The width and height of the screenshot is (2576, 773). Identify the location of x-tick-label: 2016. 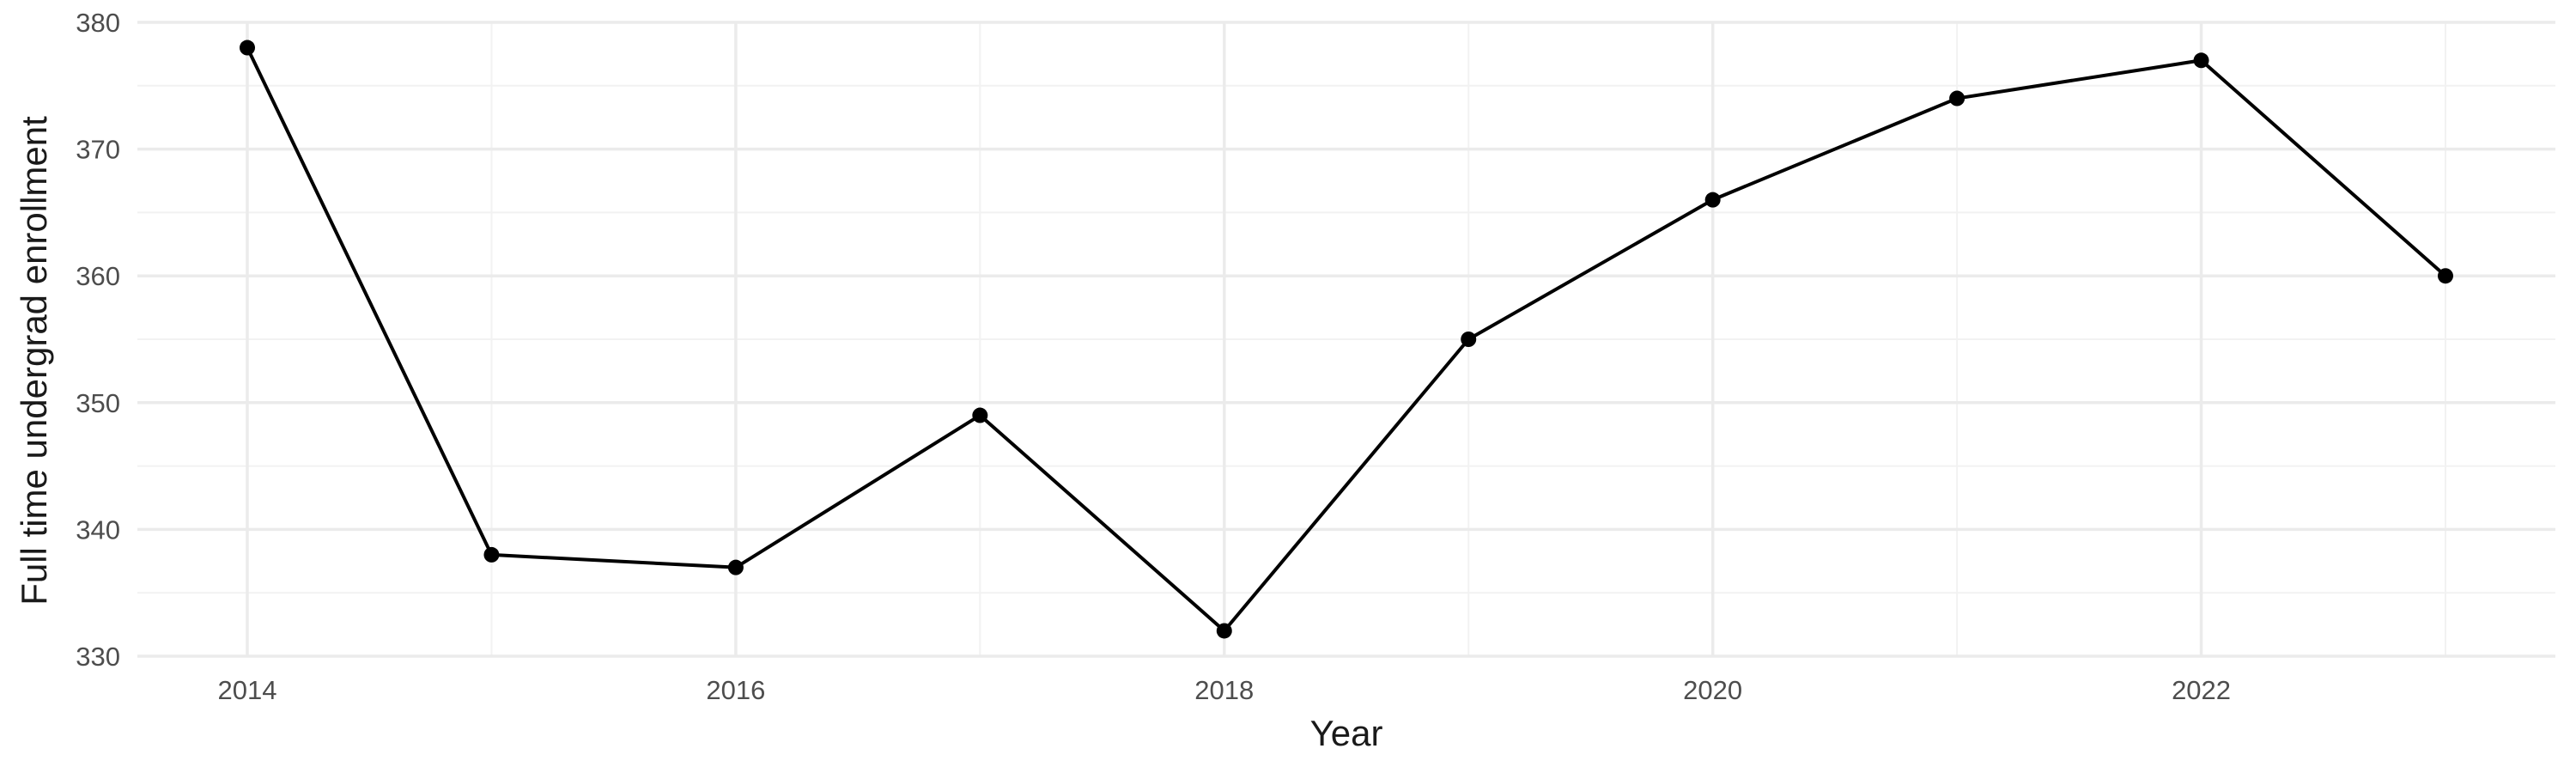
(735, 690).